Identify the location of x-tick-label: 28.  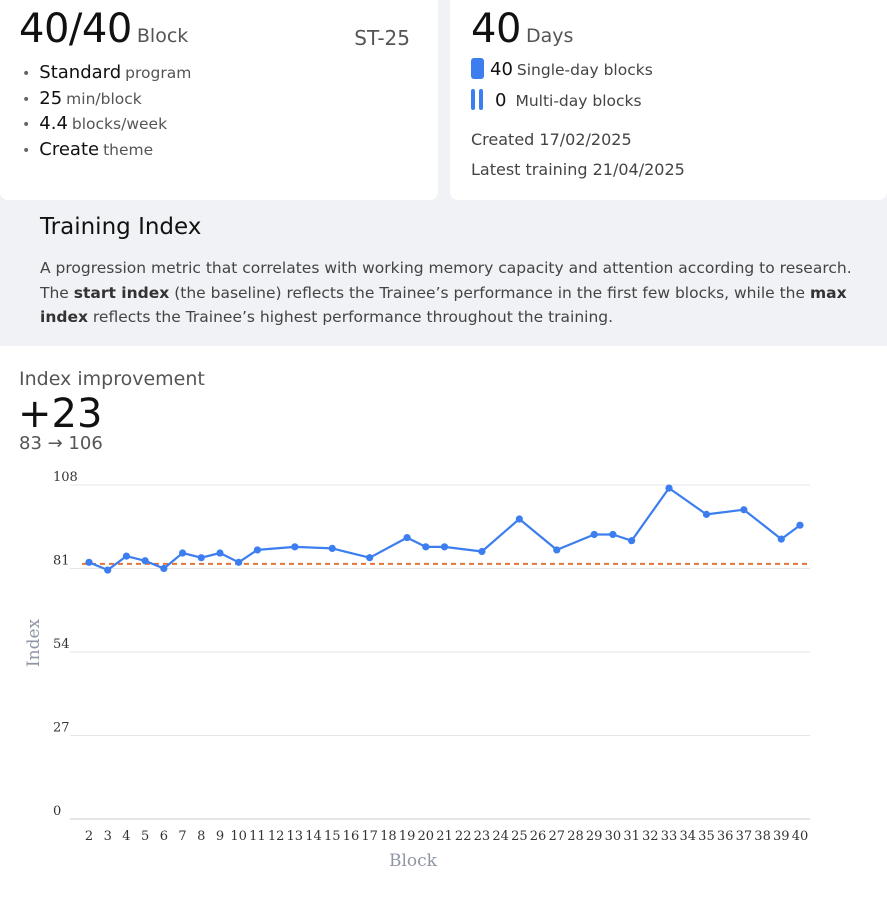
(575, 836).